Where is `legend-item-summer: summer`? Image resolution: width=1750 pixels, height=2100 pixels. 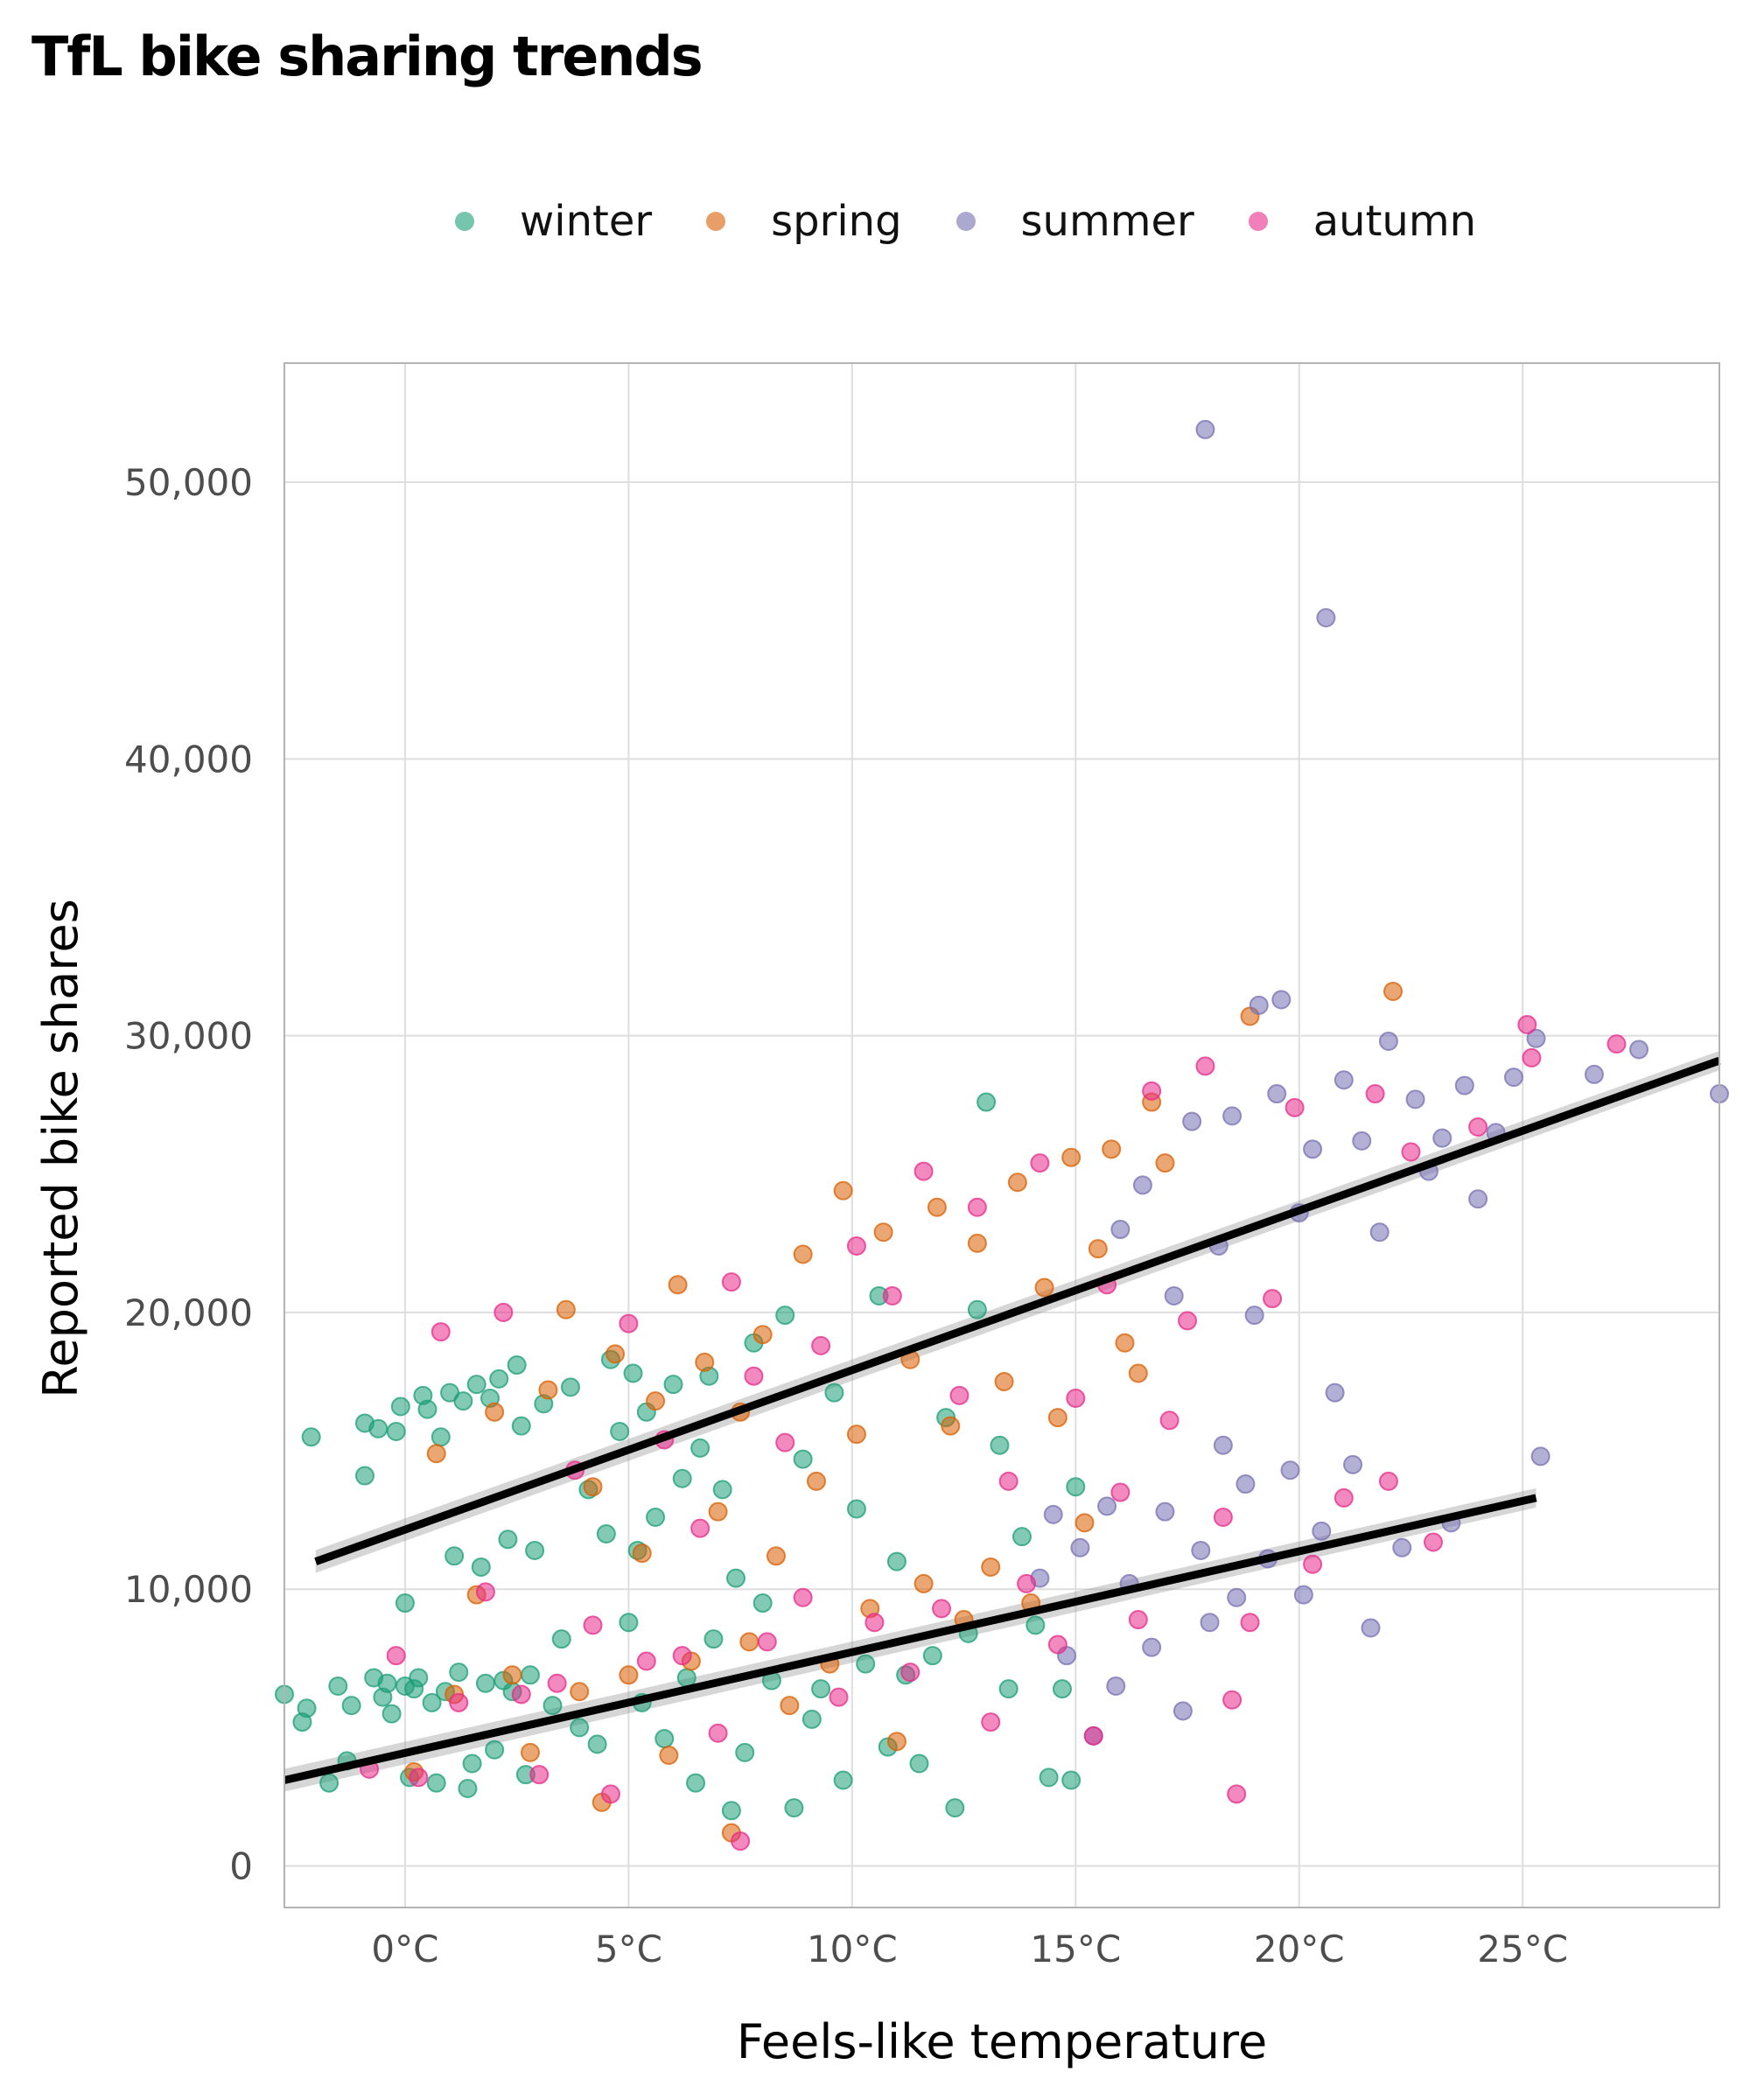
legend-item-summer: summer is located at coordinates (1075, 221).